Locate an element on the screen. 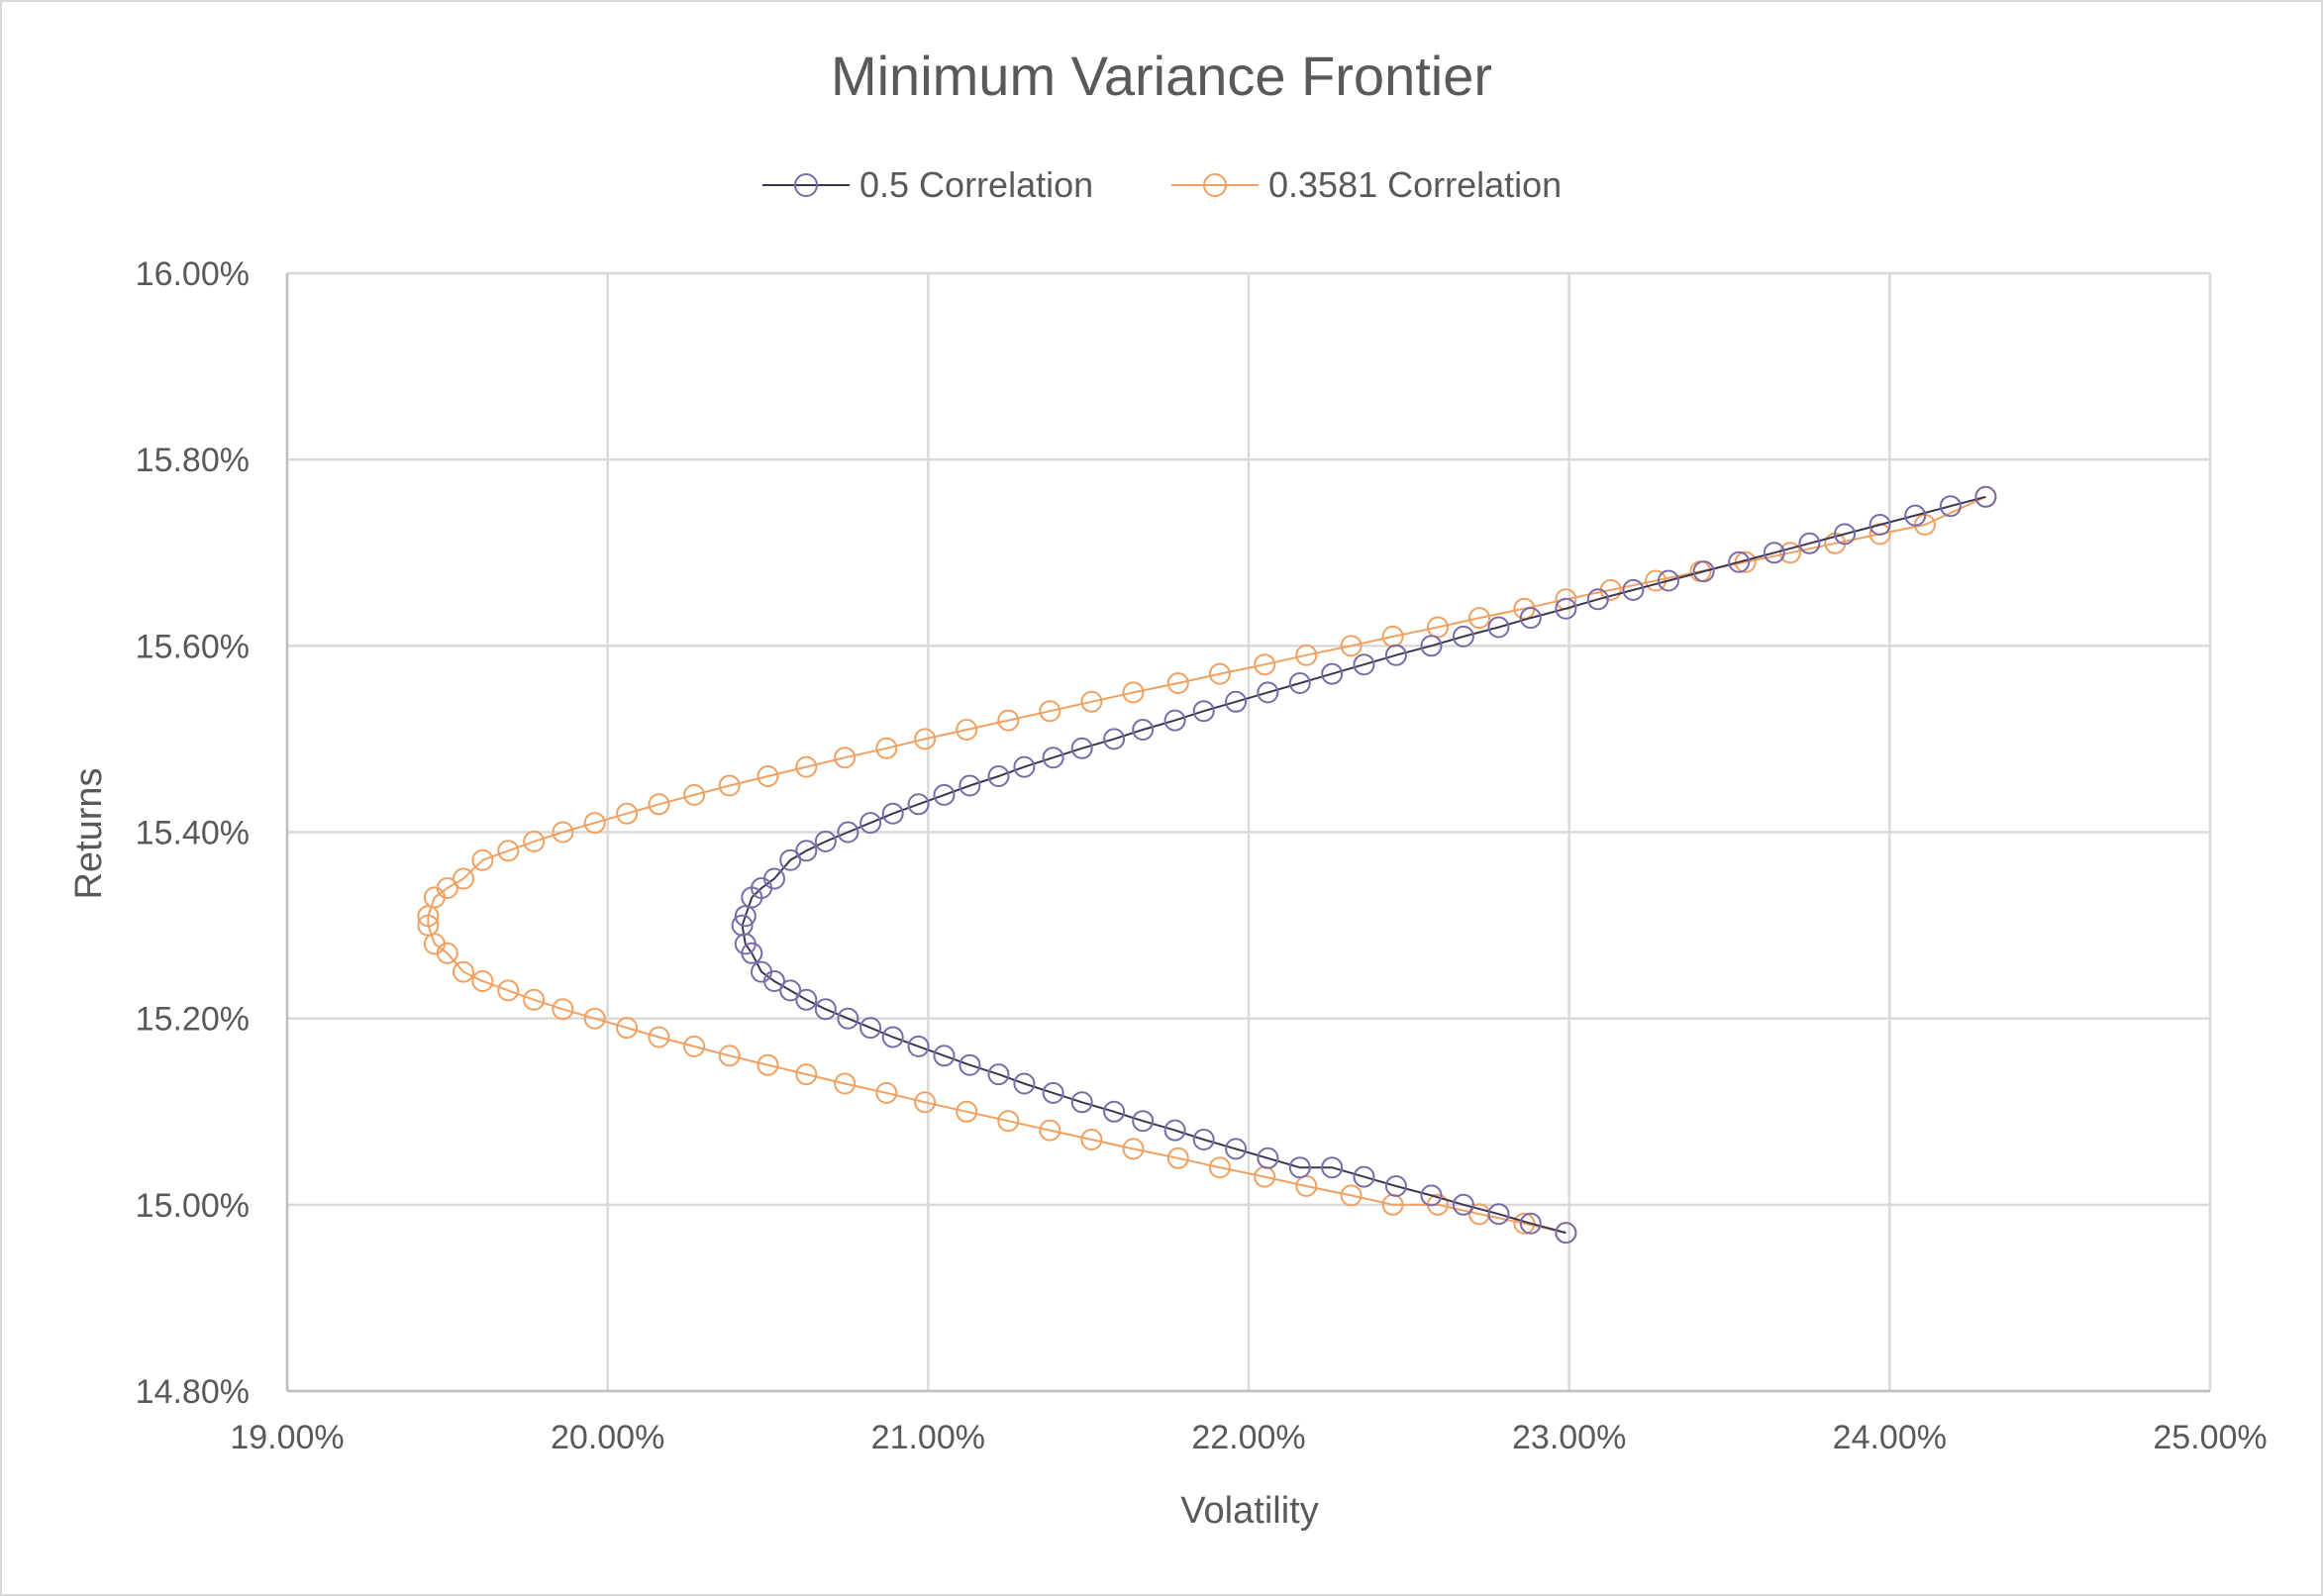 This screenshot has height=1596, width=2323. y-tick-label: 15.40% is located at coordinates (193, 834).